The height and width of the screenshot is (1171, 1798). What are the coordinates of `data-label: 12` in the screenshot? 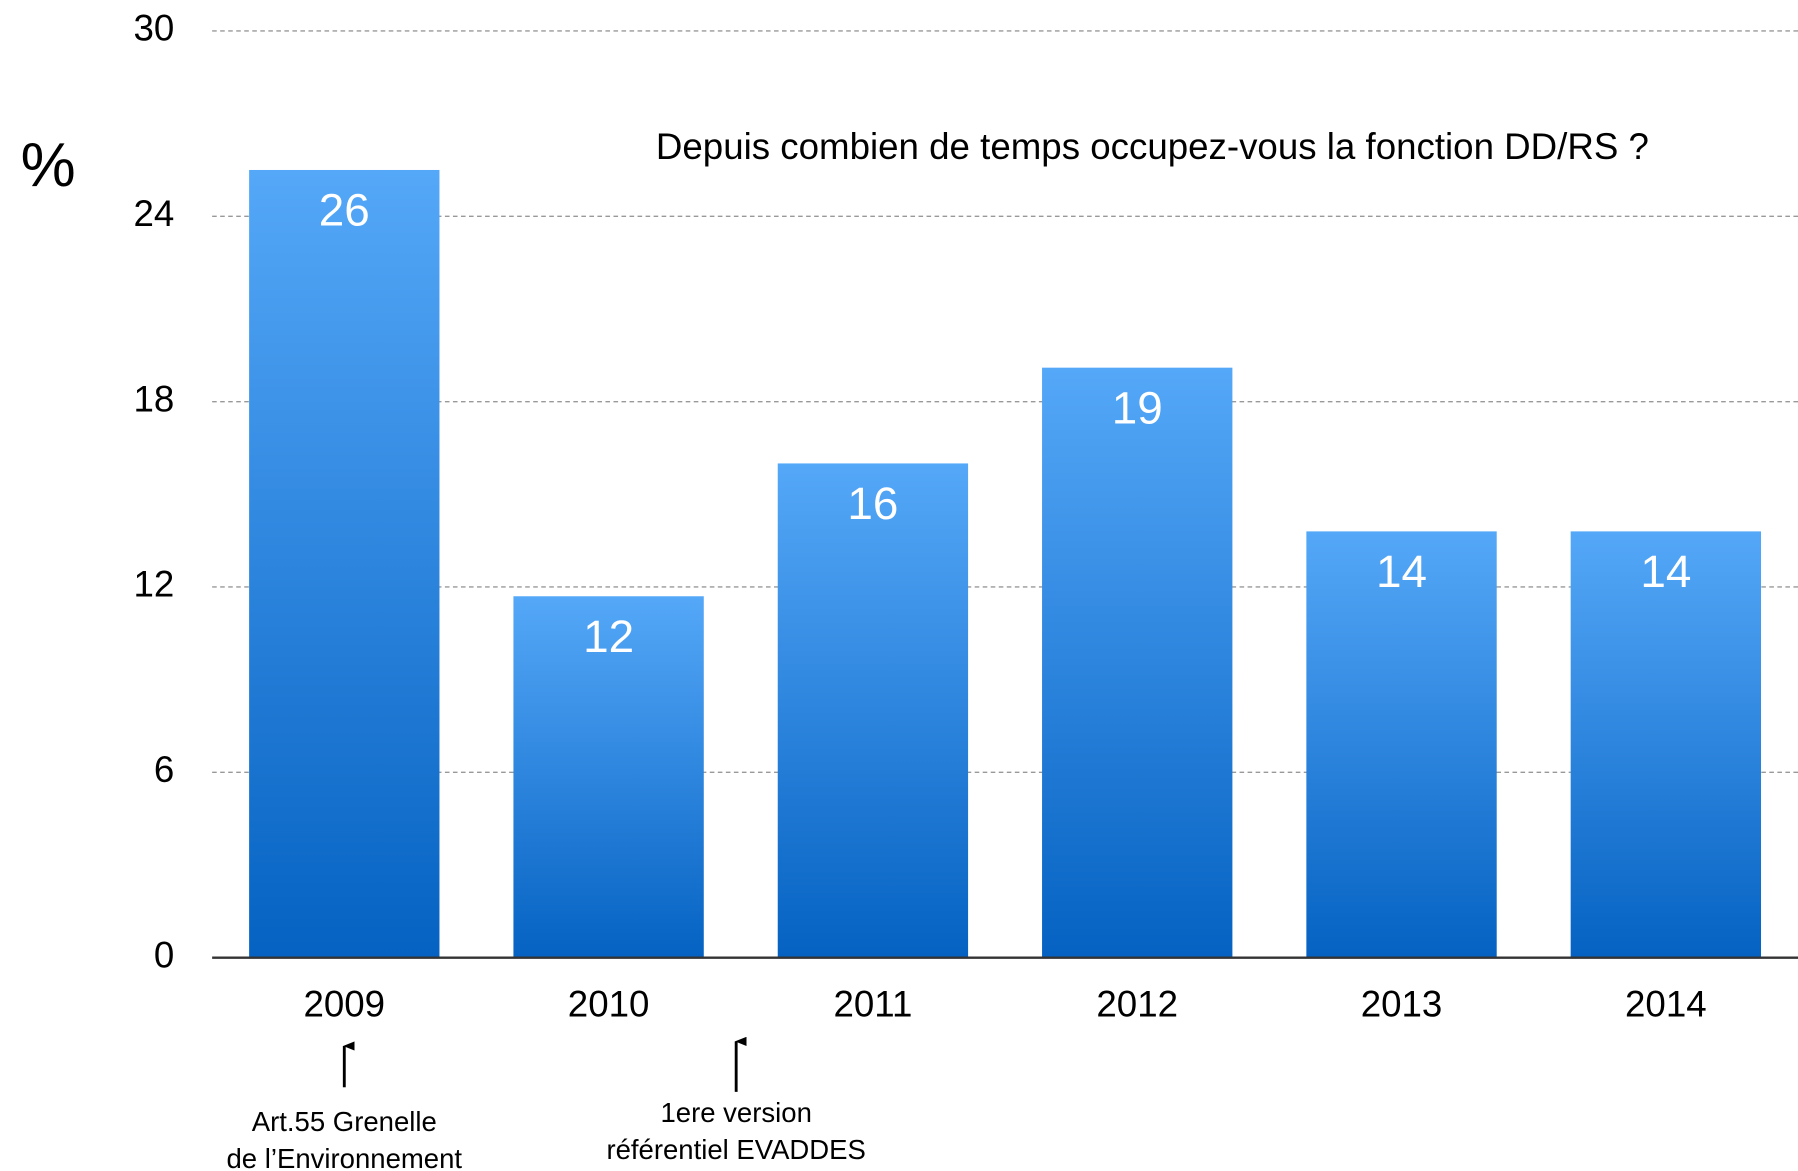 It's located at (608, 636).